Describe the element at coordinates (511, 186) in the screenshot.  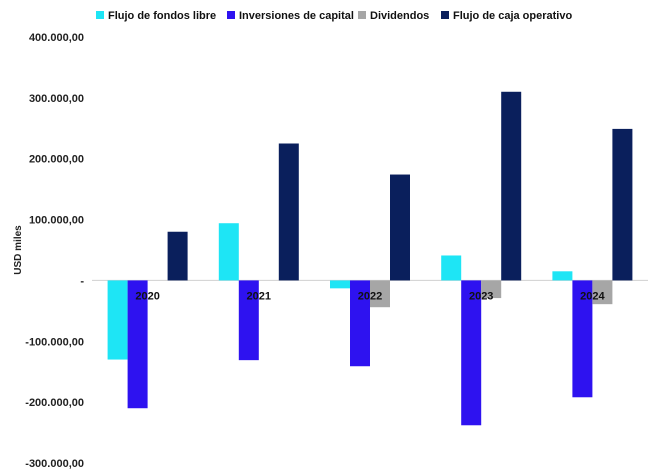
I see `bar-flujo-de-caja-operativo-2023` at that location.